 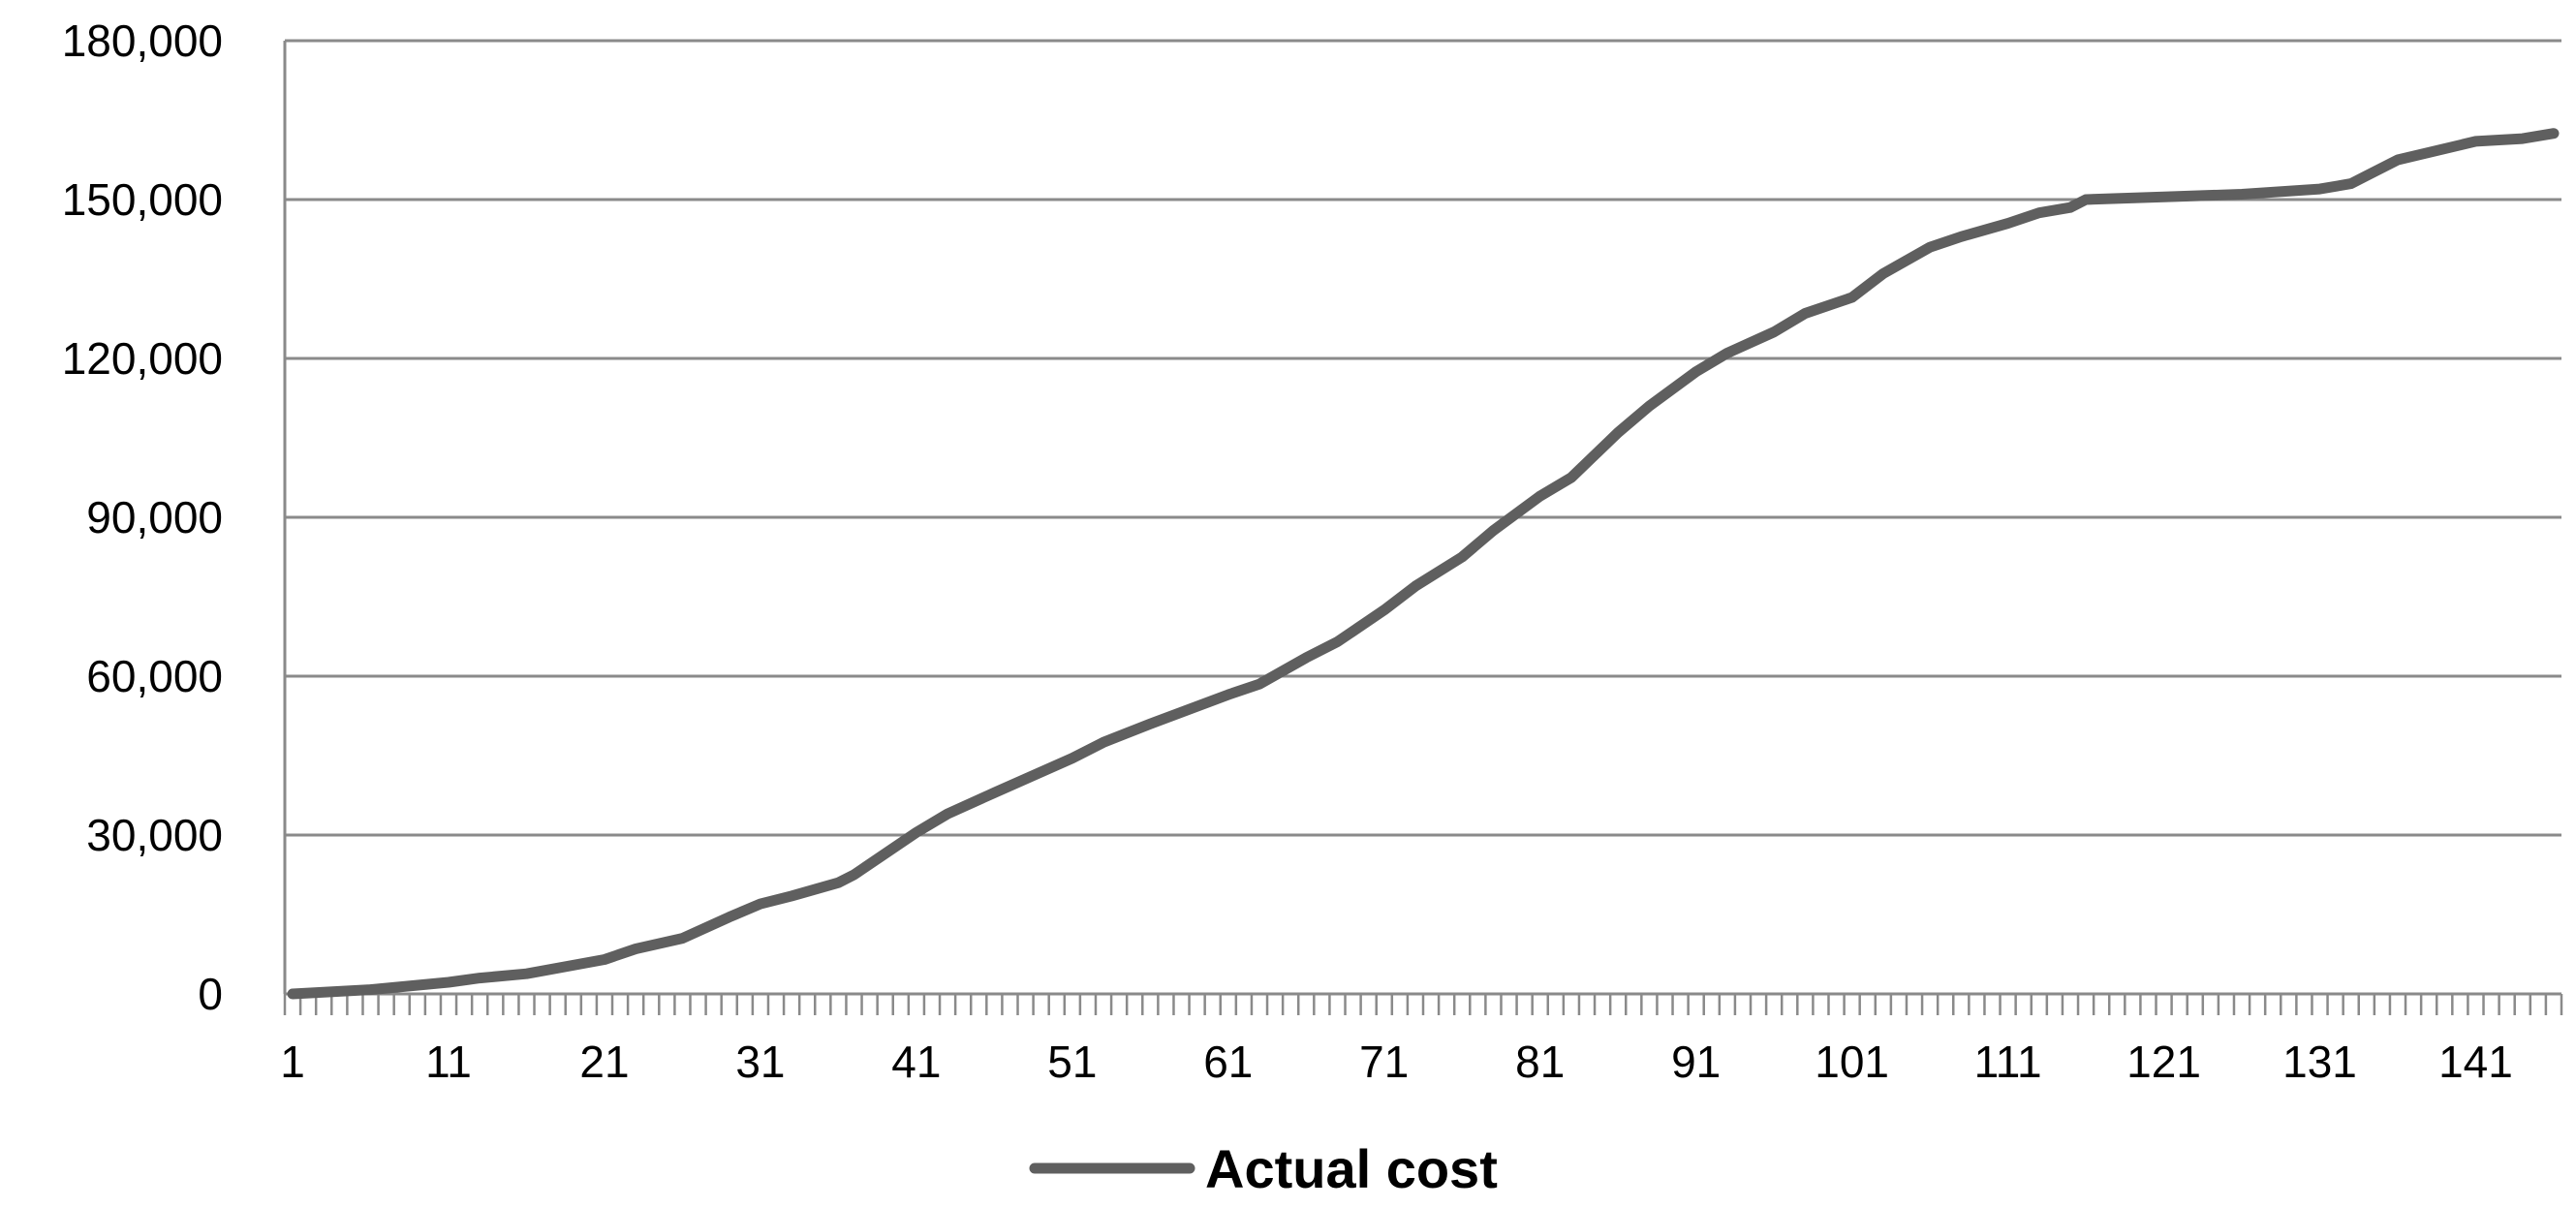 I want to click on x-tick-label: 21, so click(x=604, y=1062).